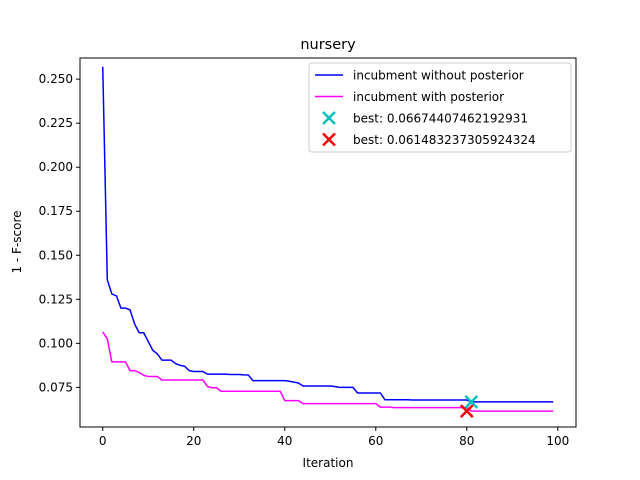 Image resolution: width=640 pixels, height=480 pixels. What do you see at coordinates (56, 123) in the screenshot?
I see `y-tick-label: 0.225` at bounding box center [56, 123].